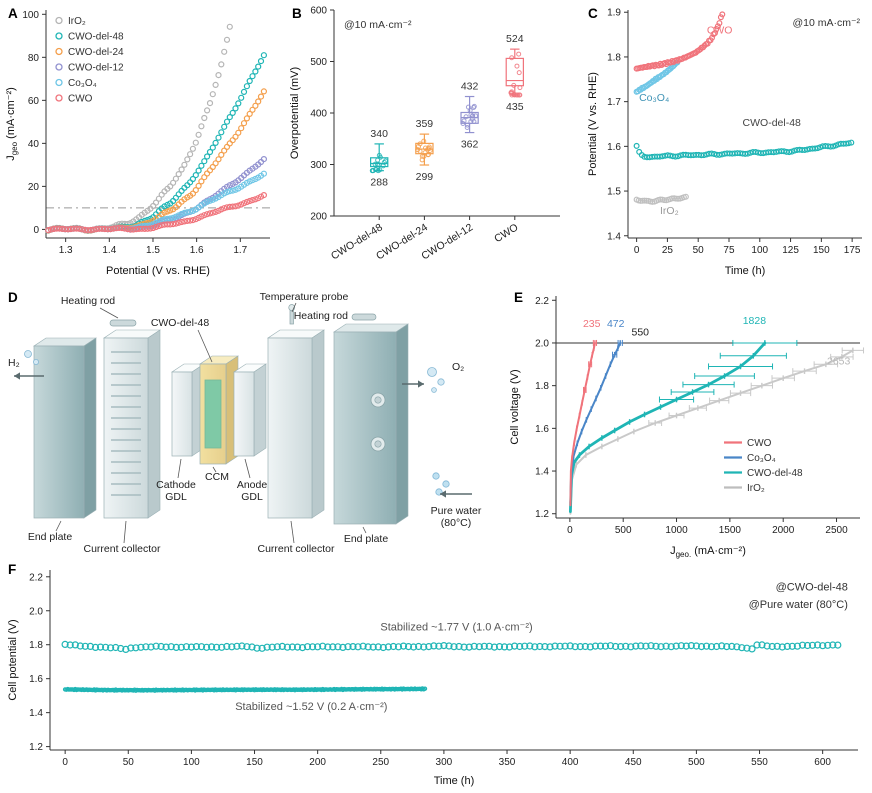  I want to click on heating-rod-right-icon, so click(364, 317).